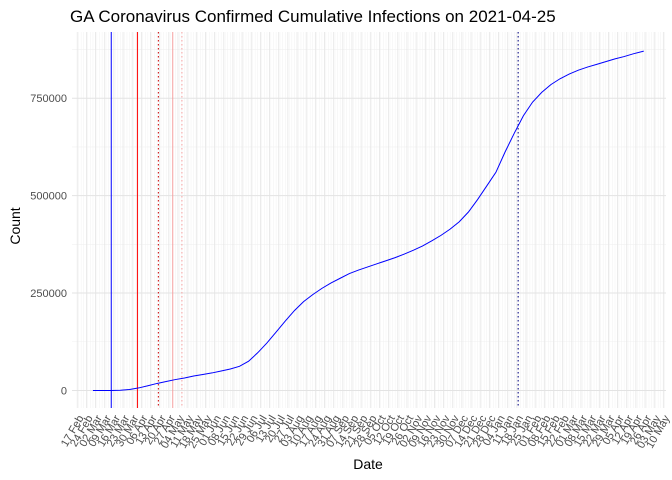  Describe the element at coordinates (48, 245) in the screenshot. I see `y-axis-ticks: 0 250000 500000 750000` at that location.